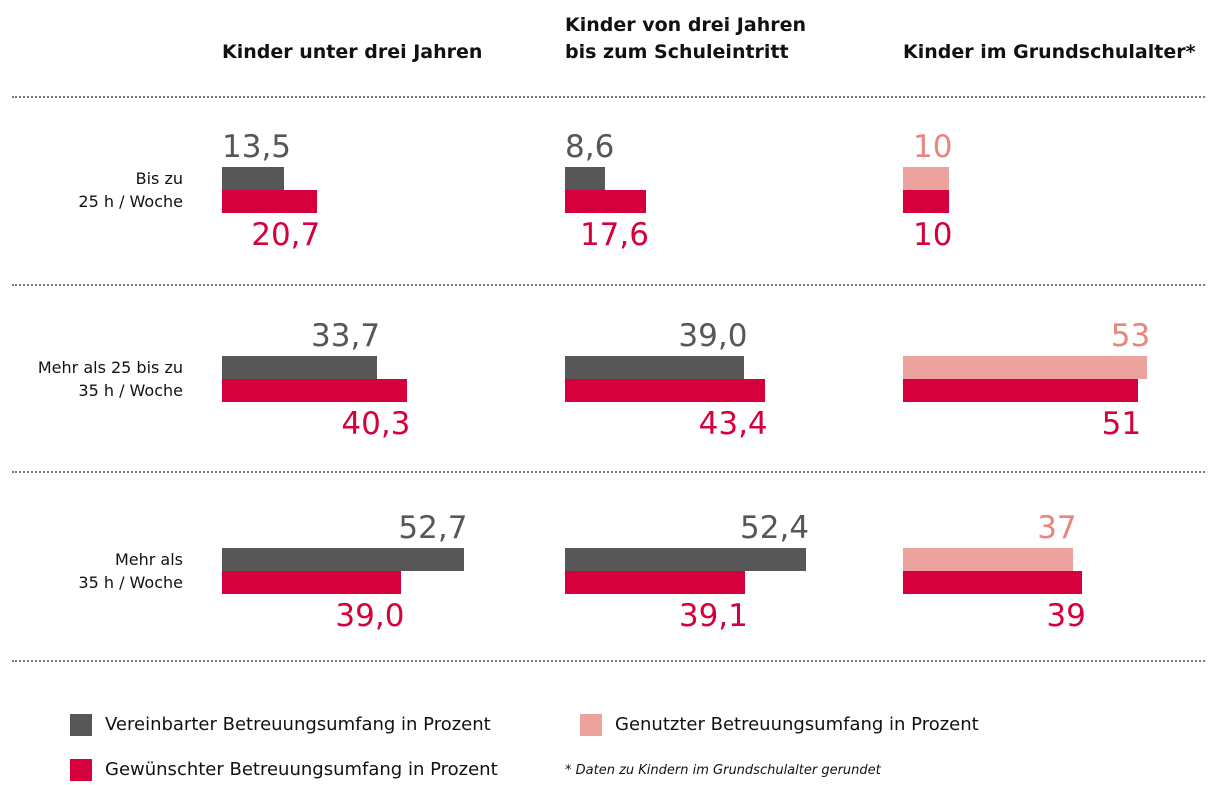 This screenshot has height=785, width=1217. Describe the element at coordinates (775, 528) in the screenshot. I see `value-label: 52,4` at that location.